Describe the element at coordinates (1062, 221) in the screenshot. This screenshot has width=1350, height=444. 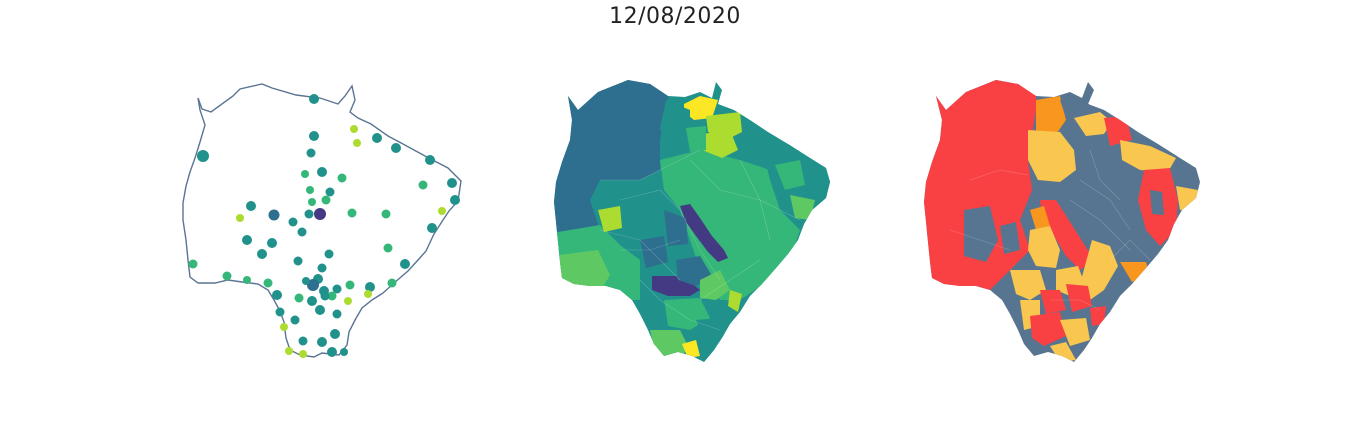
I see `categorical-choropleth-panel` at that location.